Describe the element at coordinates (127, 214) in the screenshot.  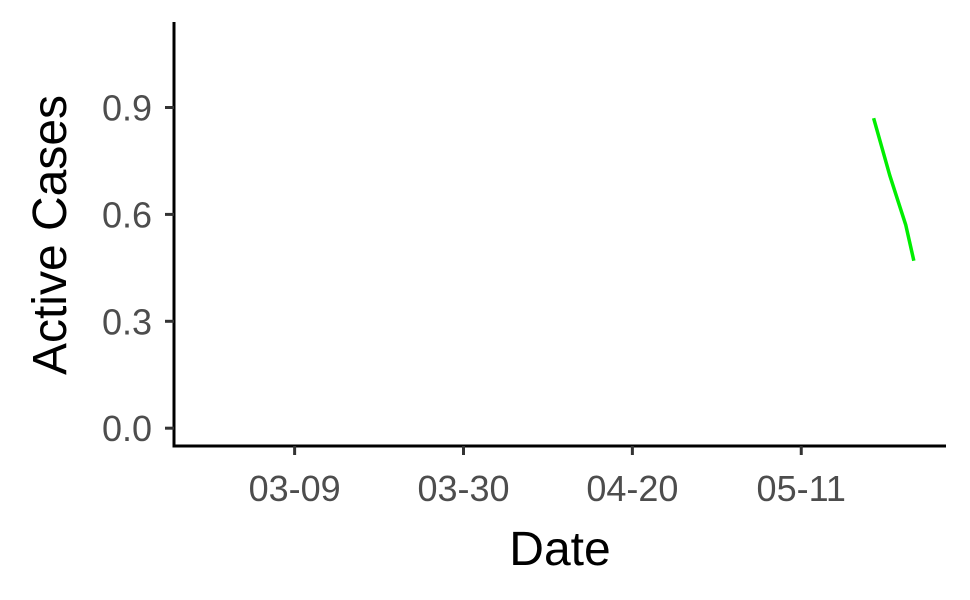
I see `y-tick-label: 0.6` at that location.